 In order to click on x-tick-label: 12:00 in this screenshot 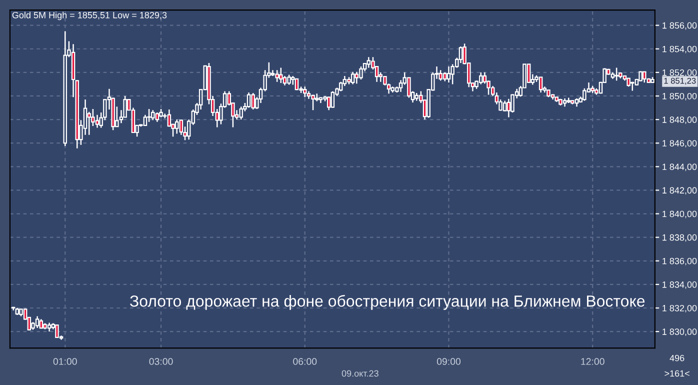, I will do `click(592, 361)`.